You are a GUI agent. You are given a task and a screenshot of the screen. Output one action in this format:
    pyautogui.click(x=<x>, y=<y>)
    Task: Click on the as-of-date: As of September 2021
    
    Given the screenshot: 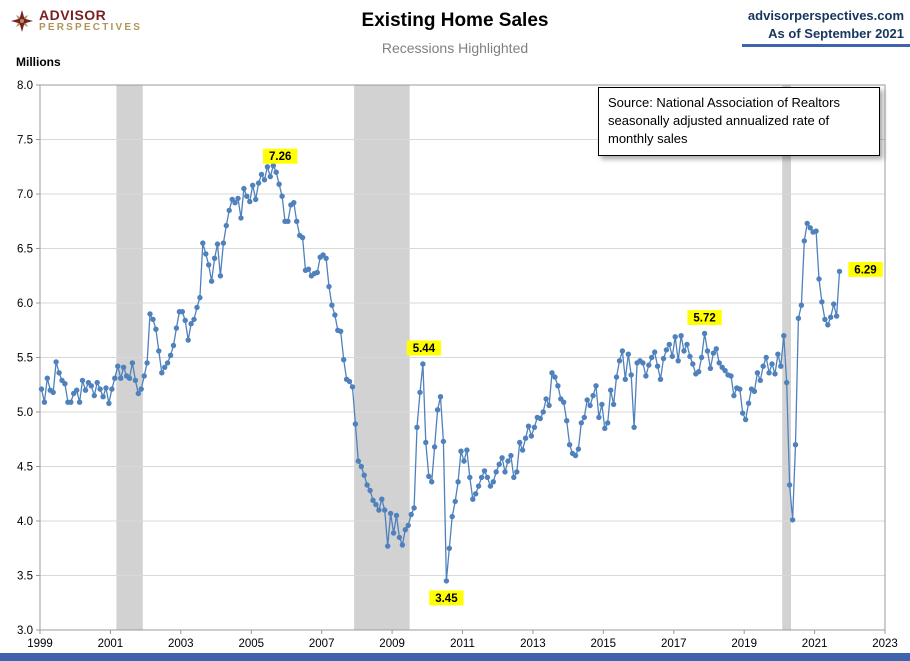 What is the action you would take?
    pyautogui.click(x=836, y=33)
    